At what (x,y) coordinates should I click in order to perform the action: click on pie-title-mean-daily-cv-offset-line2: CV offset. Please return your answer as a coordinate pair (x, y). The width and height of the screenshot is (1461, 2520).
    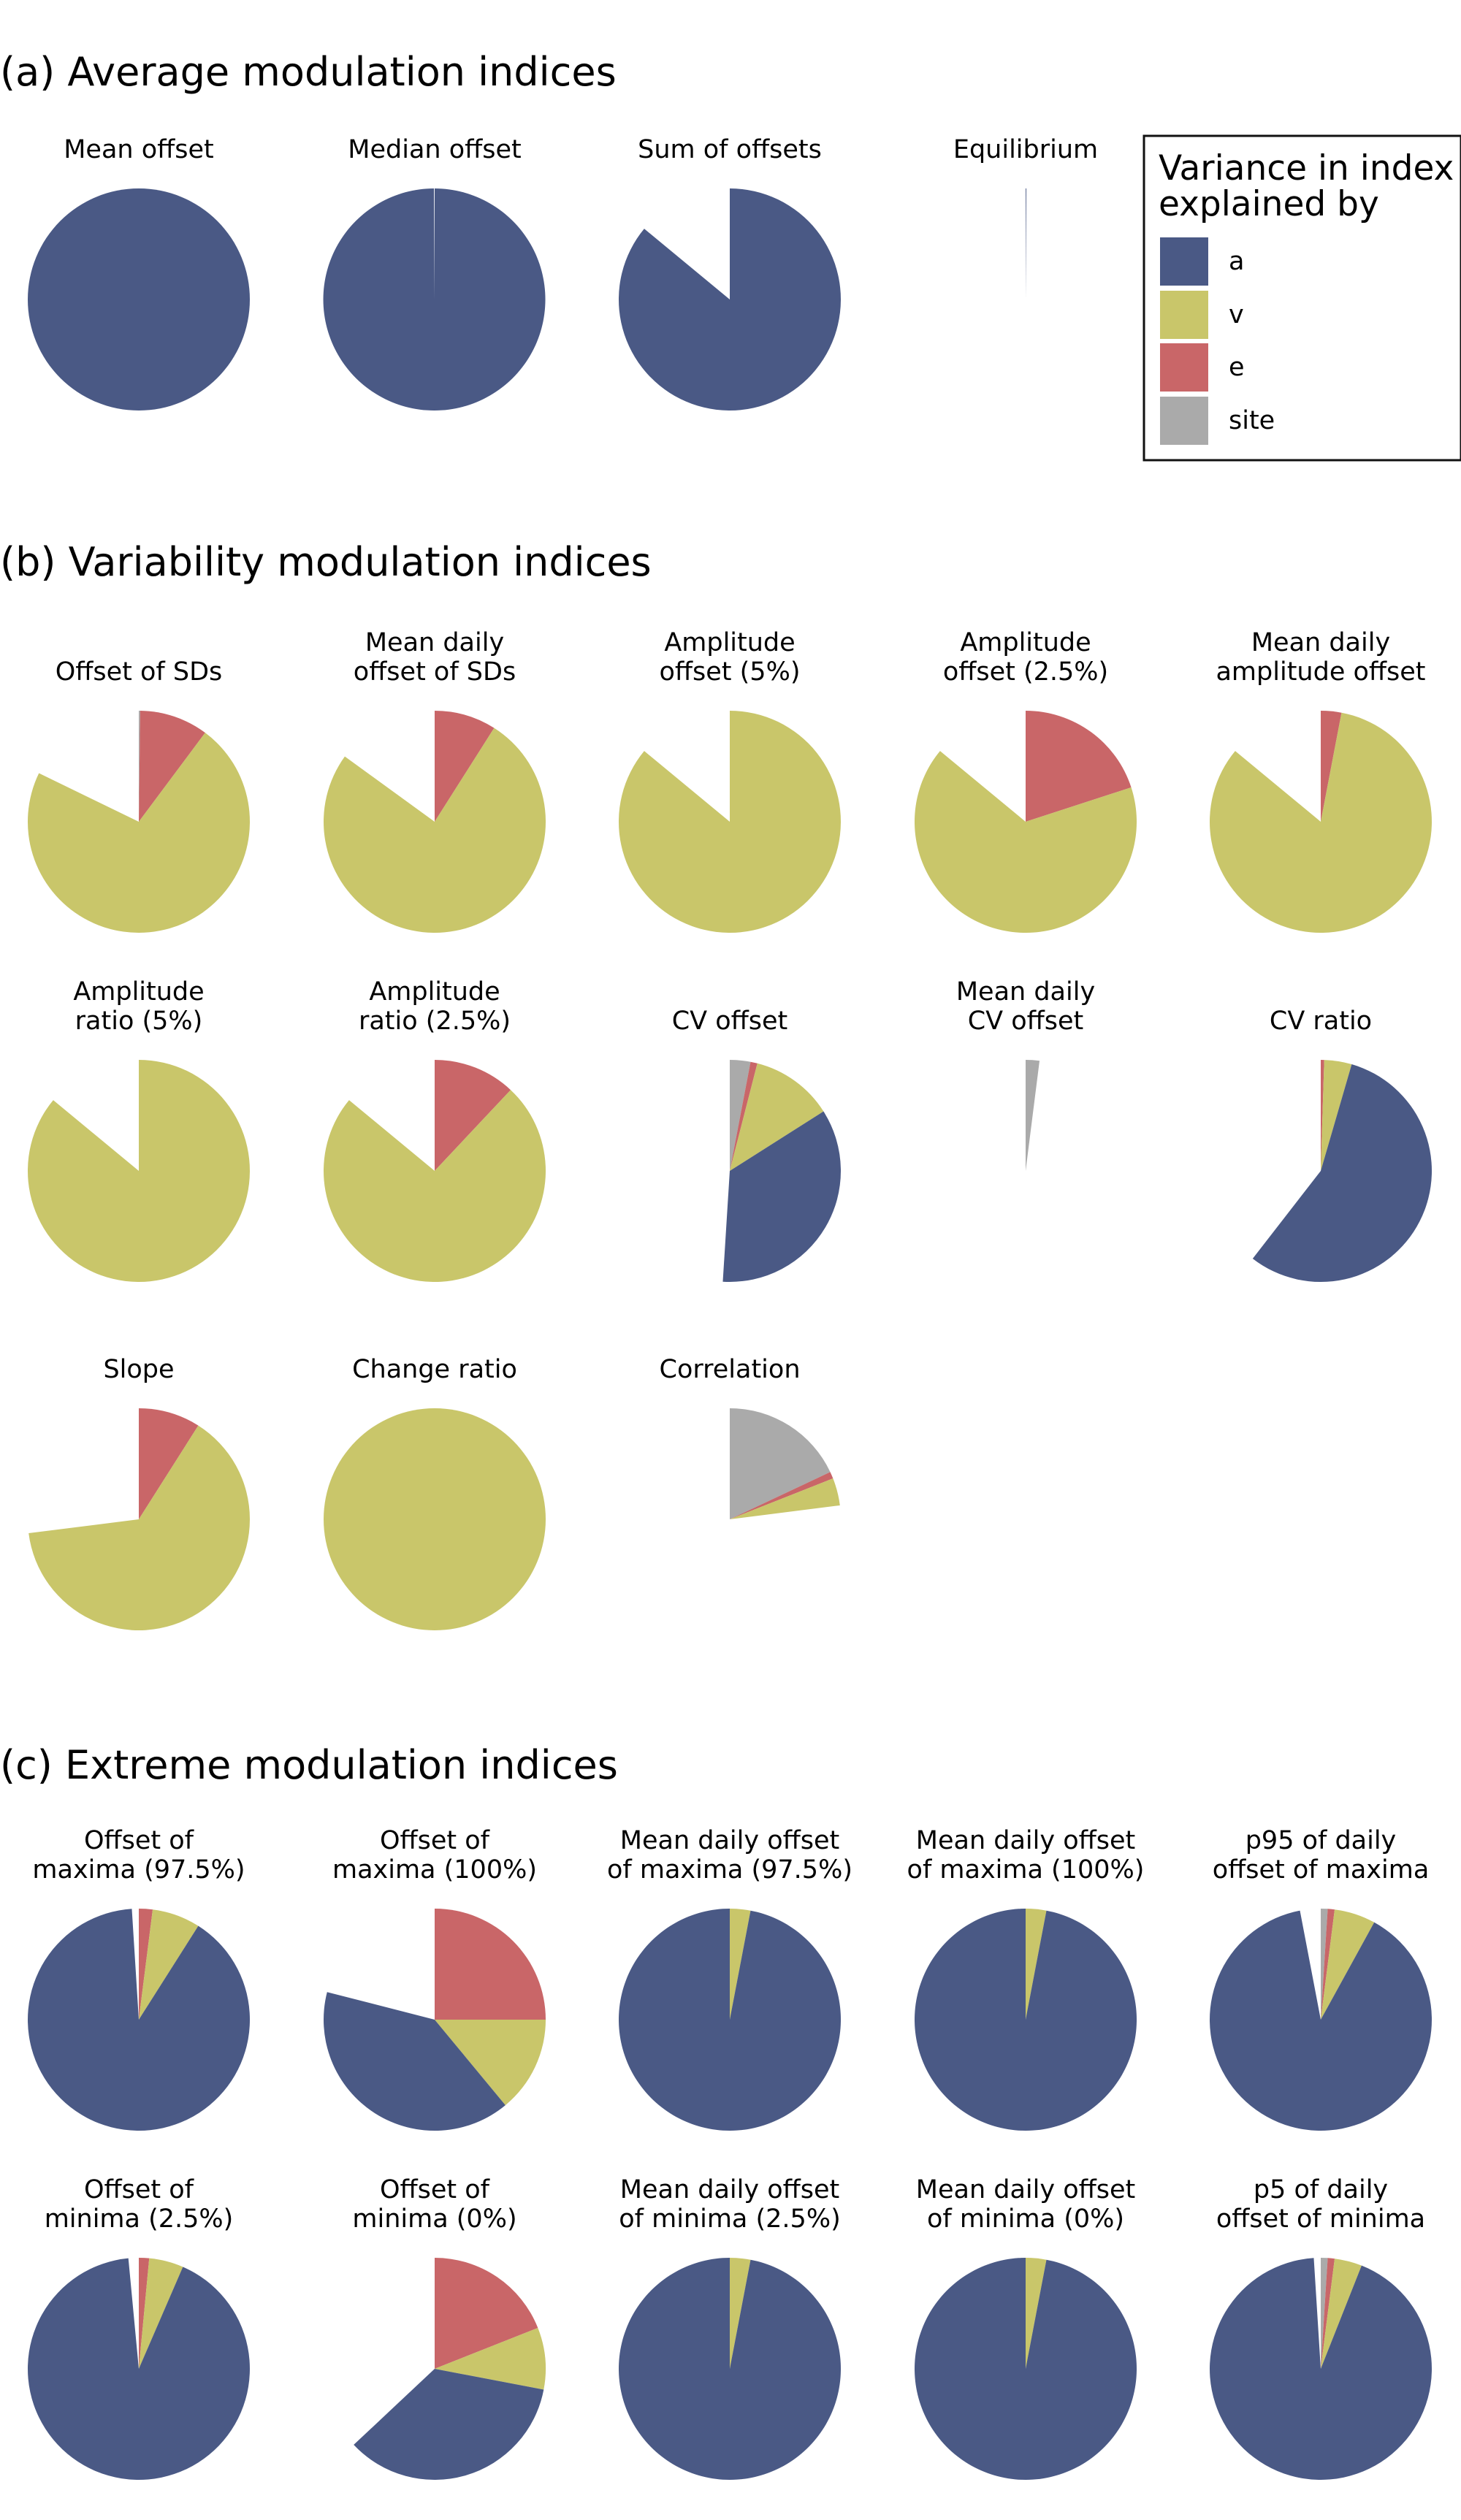
    Looking at the image, I should click on (1026, 1021).